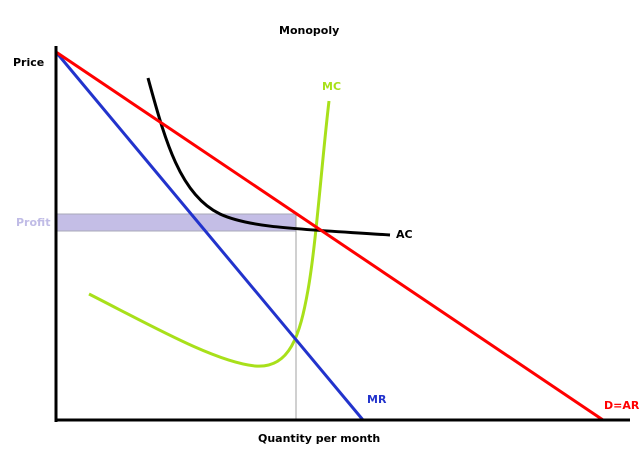  What do you see at coordinates (309, 30) in the screenshot?
I see `chart-title: Monopoly` at bounding box center [309, 30].